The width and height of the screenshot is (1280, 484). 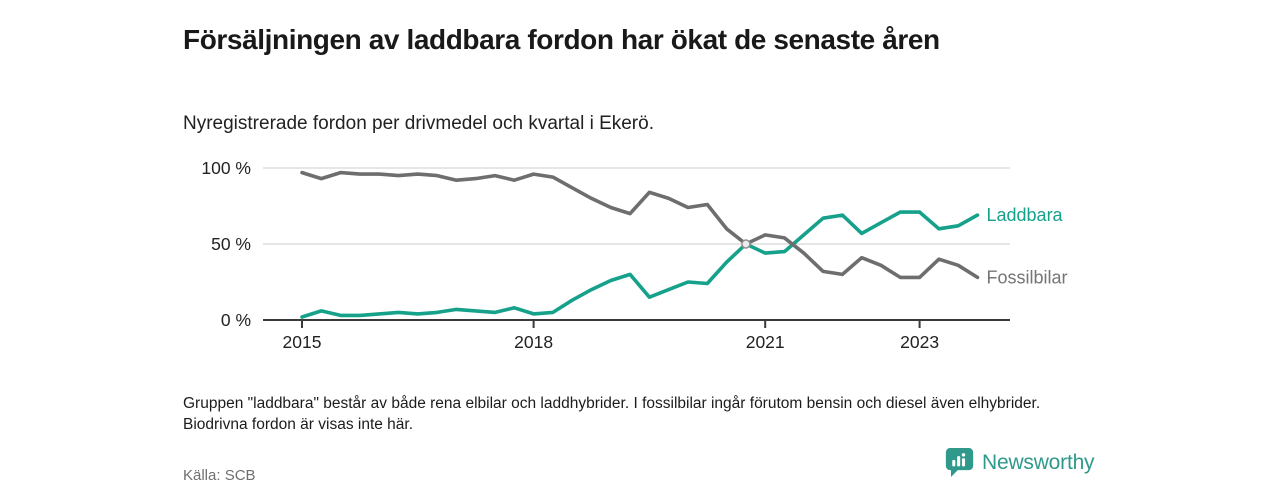 What do you see at coordinates (533, 342) in the screenshot?
I see `x-axis-label: 2018` at bounding box center [533, 342].